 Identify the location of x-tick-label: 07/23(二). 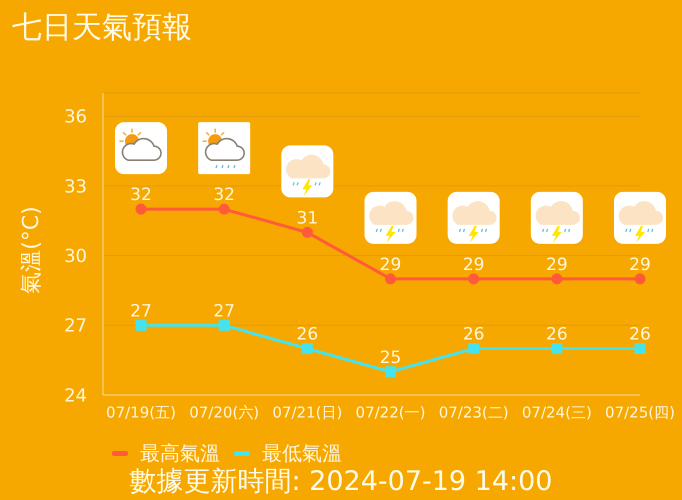
(473, 413).